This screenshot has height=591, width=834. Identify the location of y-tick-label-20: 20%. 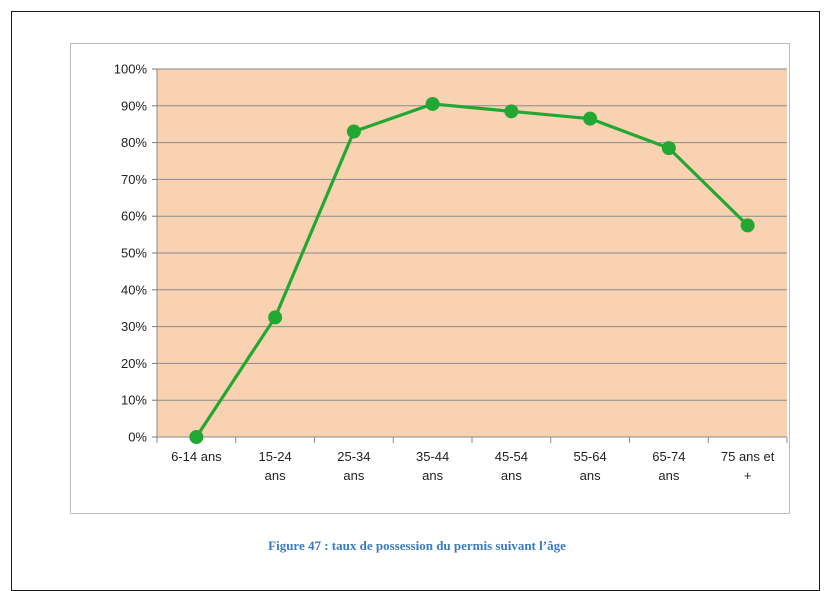
(134, 363).